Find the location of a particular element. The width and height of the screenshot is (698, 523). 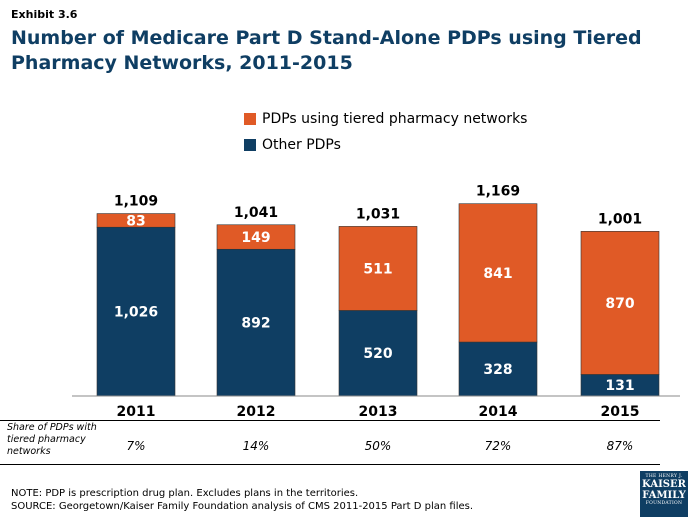

label-tiered-2014: 841 is located at coordinates (497, 274).